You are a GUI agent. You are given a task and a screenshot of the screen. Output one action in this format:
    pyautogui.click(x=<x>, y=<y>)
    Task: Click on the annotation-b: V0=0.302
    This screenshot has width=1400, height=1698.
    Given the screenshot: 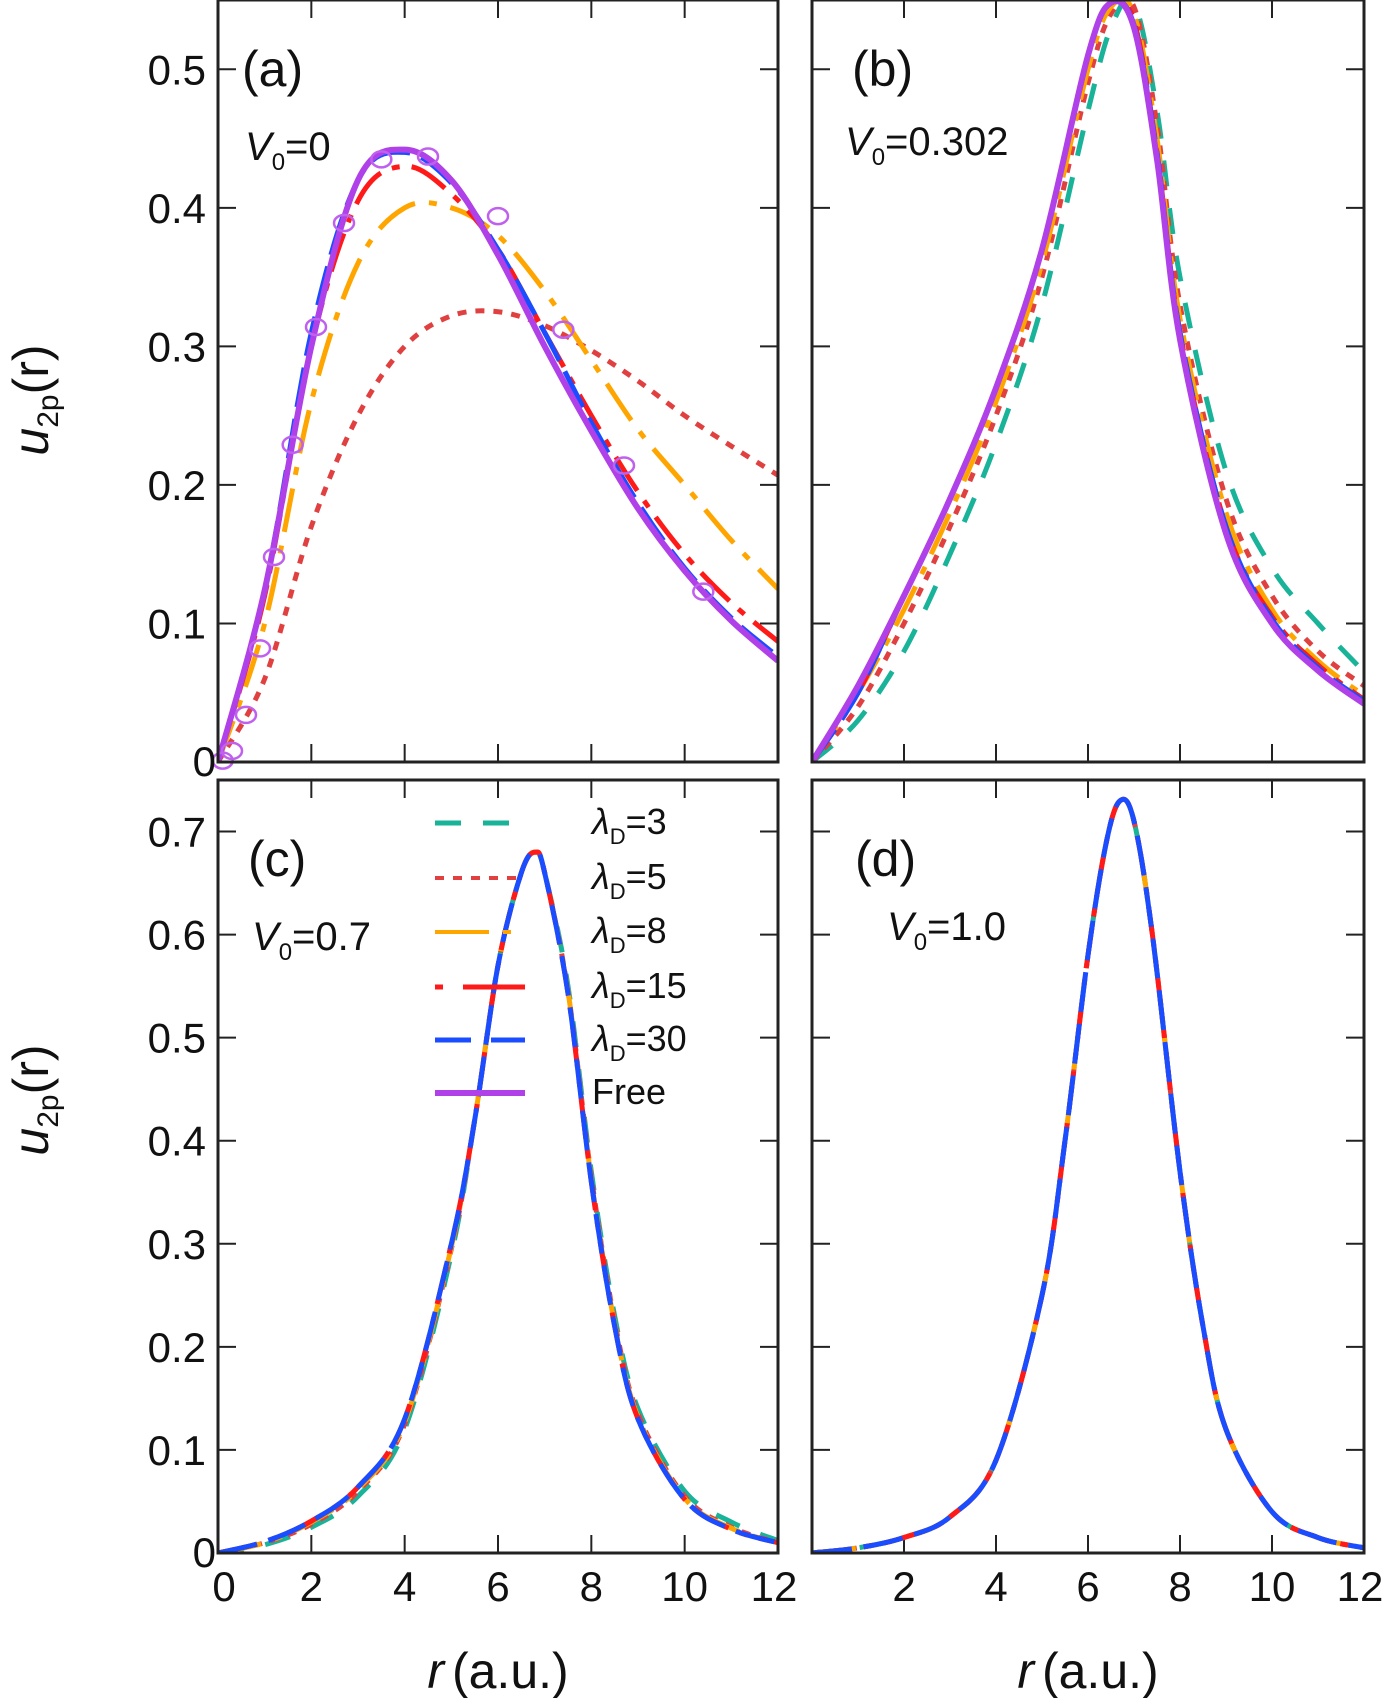 What is the action you would take?
    pyautogui.click(x=927, y=145)
    